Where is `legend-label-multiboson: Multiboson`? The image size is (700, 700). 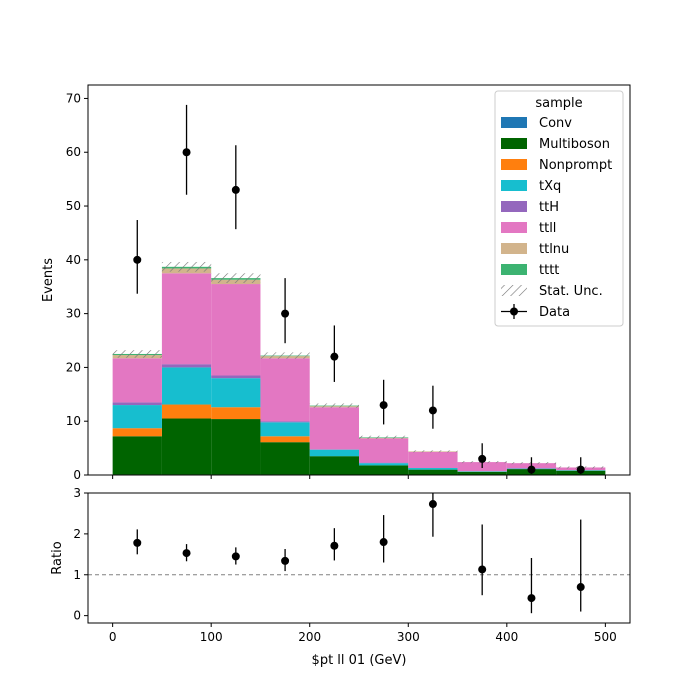 legend-label-multiboson: Multiboson is located at coordinates (574, 144).